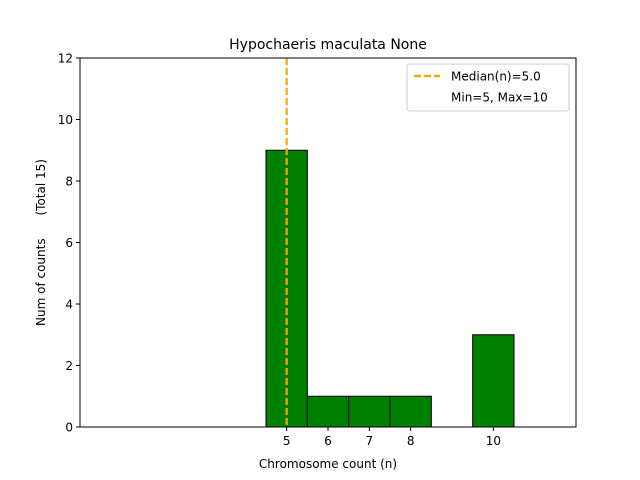 The width and height of the screenshot is (640, 480). I want to click on y-tick-label-8: 8, so click(69, 182).